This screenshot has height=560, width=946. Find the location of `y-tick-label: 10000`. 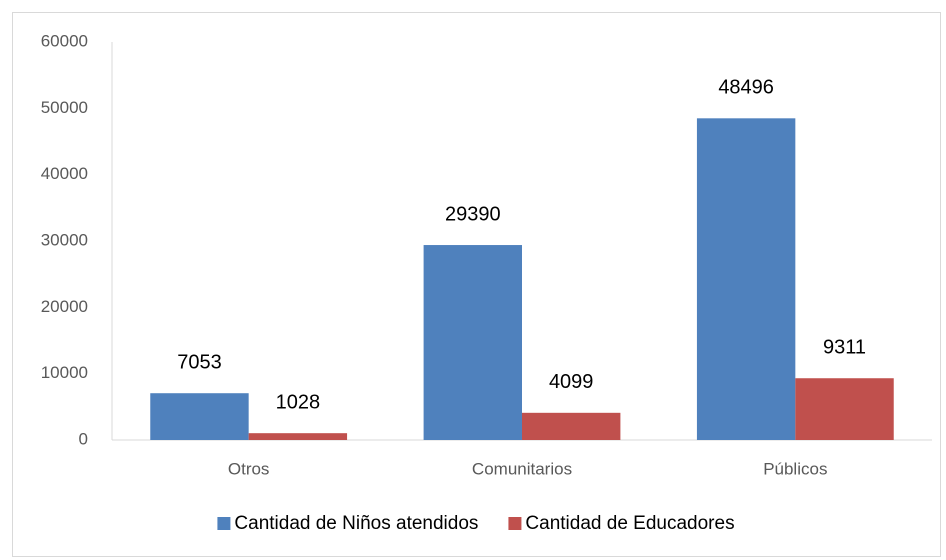

y-tick-label: 10000 is located at coordinates (64, 372).